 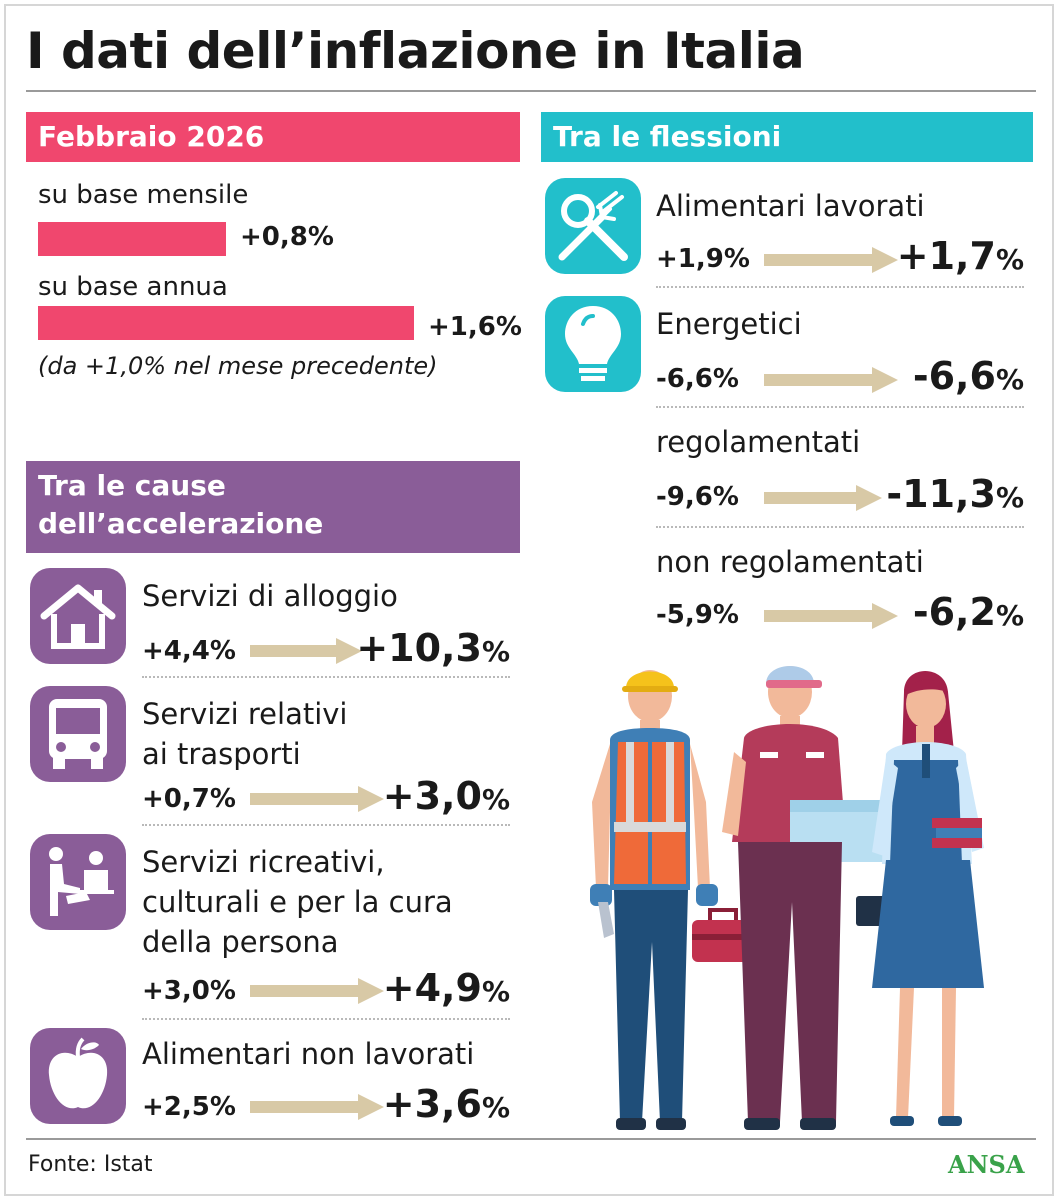 I want to click on apple-icon, so click(x=78, y=1076).